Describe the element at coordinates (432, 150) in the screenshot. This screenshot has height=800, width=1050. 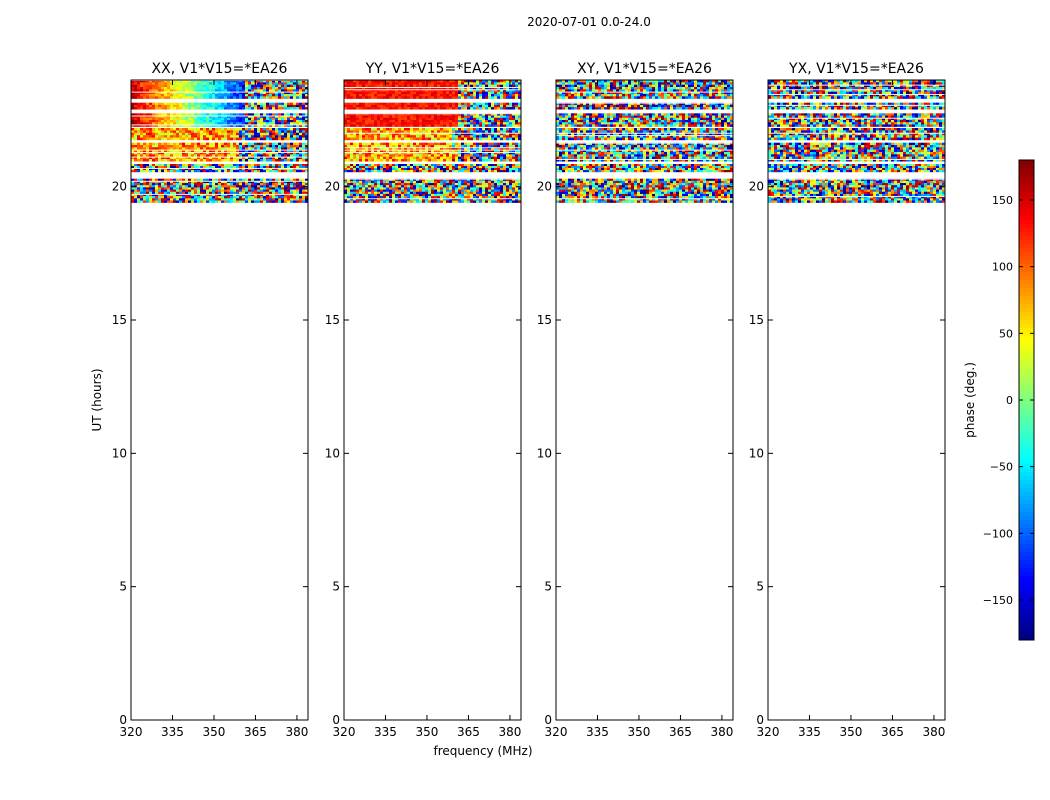
I see `flag-line` at that location.